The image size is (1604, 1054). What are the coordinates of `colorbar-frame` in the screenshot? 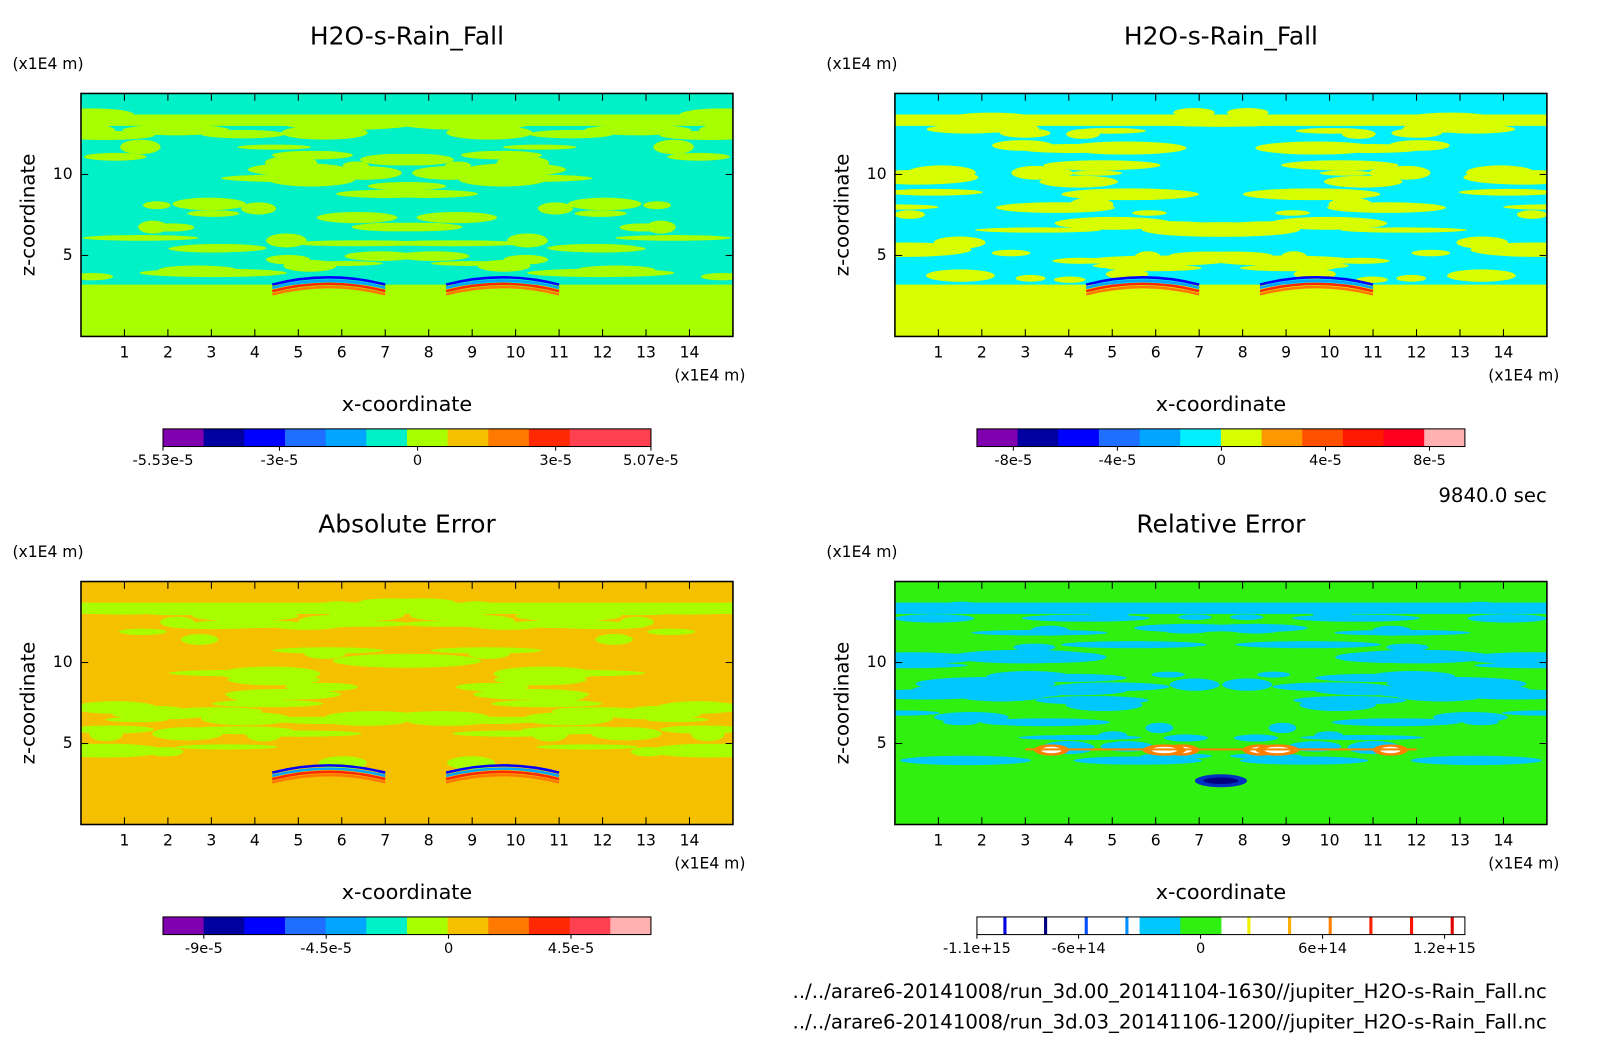 It's located at (407, 438).